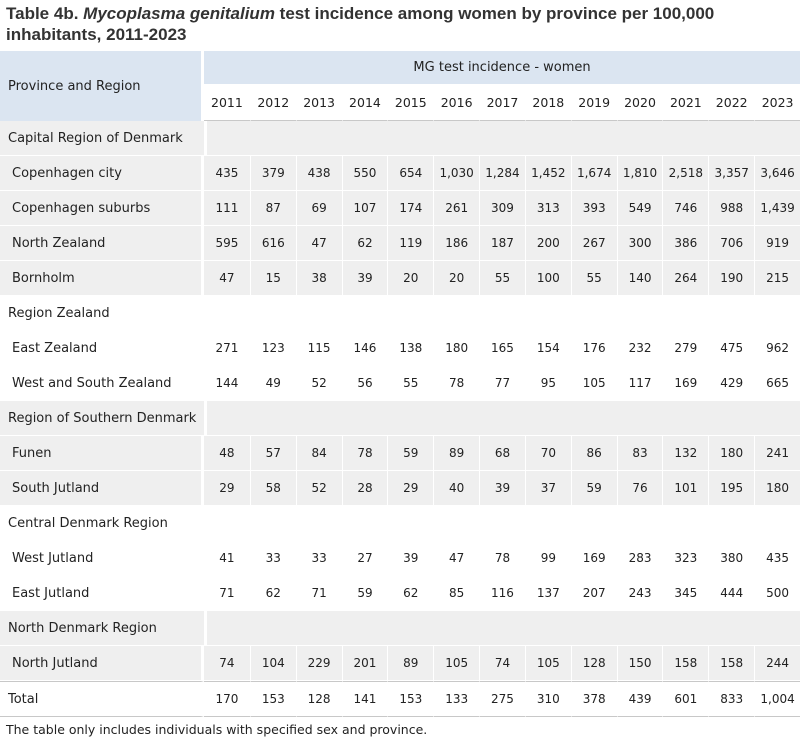 This screenshot has height=742, width=800. Describe the element at coordinates (547, 383) in the screenshot. I see `incidence-value: 95` at that location.